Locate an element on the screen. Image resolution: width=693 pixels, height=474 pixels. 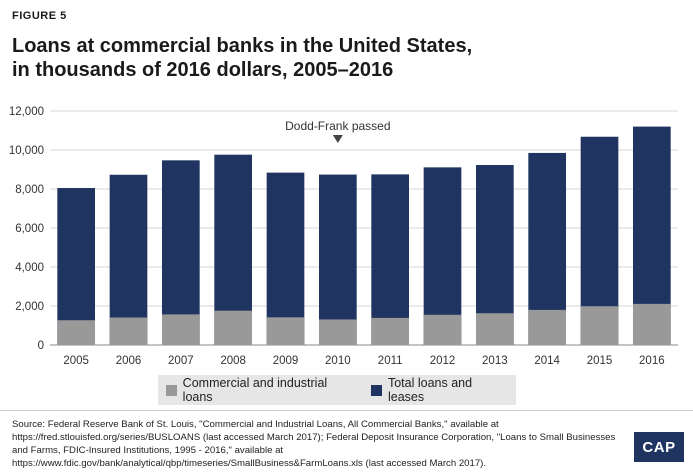
y-axis-ticks: 0 2,000 4,000 6,000 8,000 10,000 12,000 is located at coordinates (26, 229).